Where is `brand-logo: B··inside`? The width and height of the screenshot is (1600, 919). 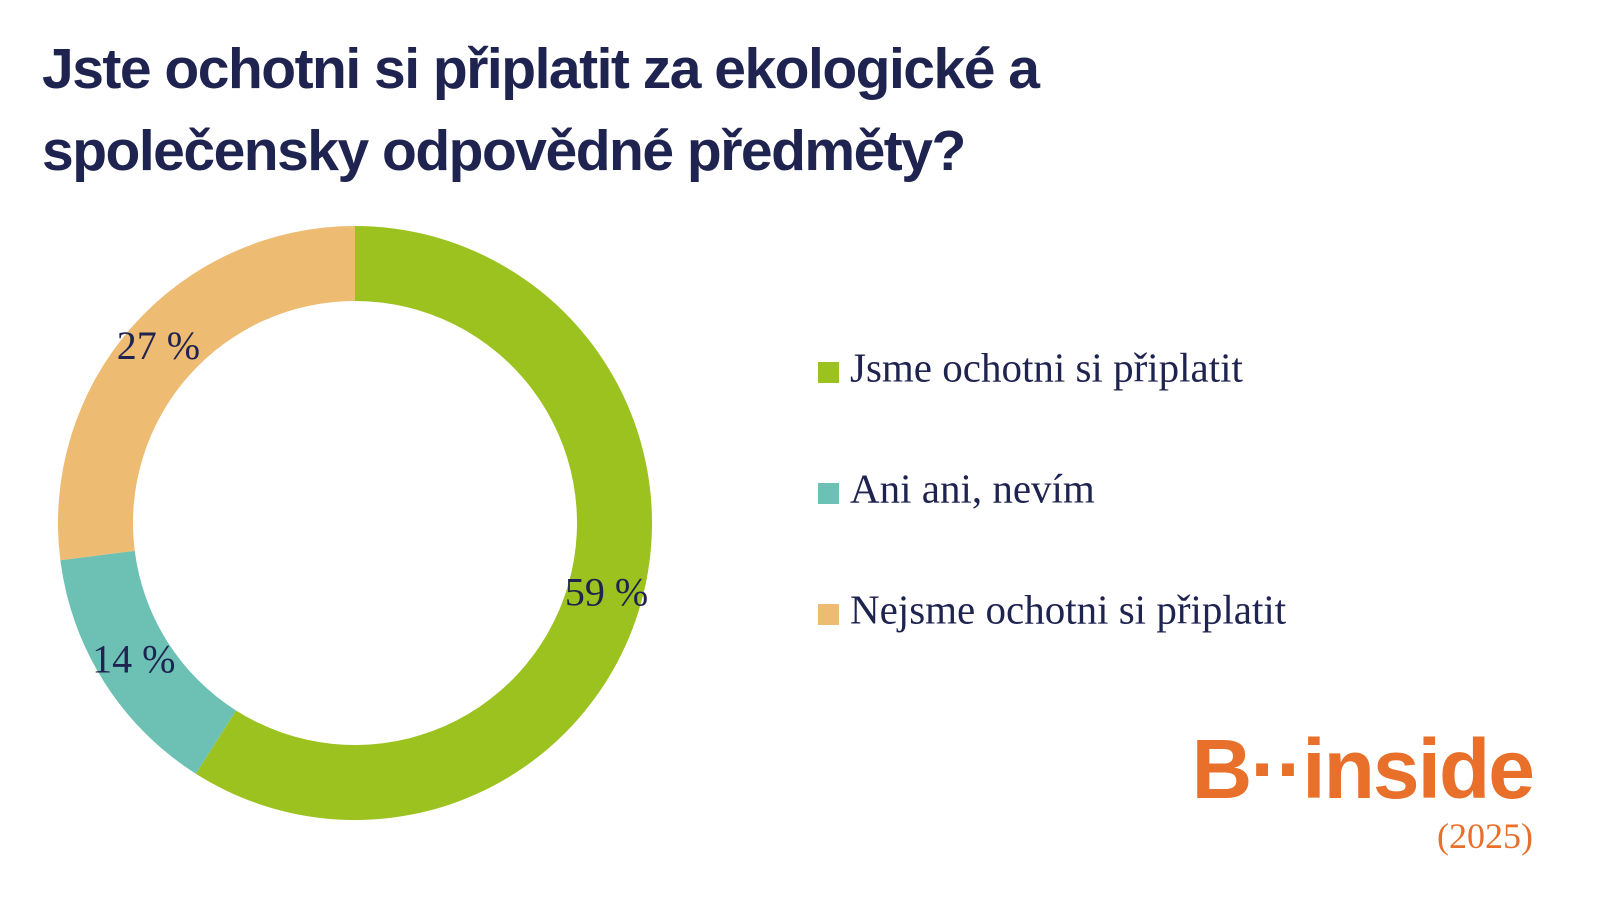
brand-logo: B··inside is located at coordinates (1362, 769).